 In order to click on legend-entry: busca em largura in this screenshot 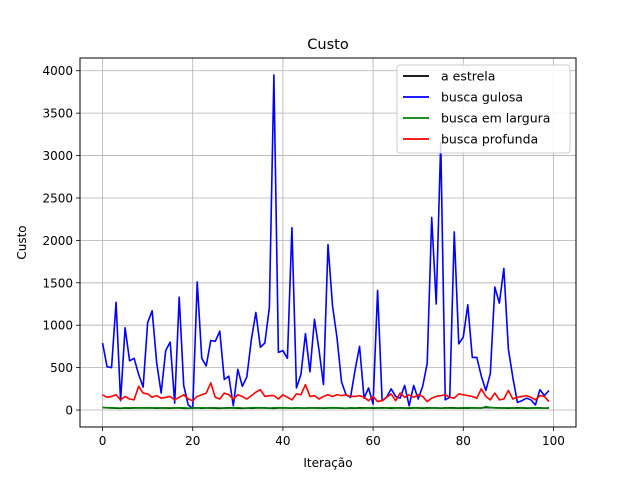, I will do `click(476, 118)`.